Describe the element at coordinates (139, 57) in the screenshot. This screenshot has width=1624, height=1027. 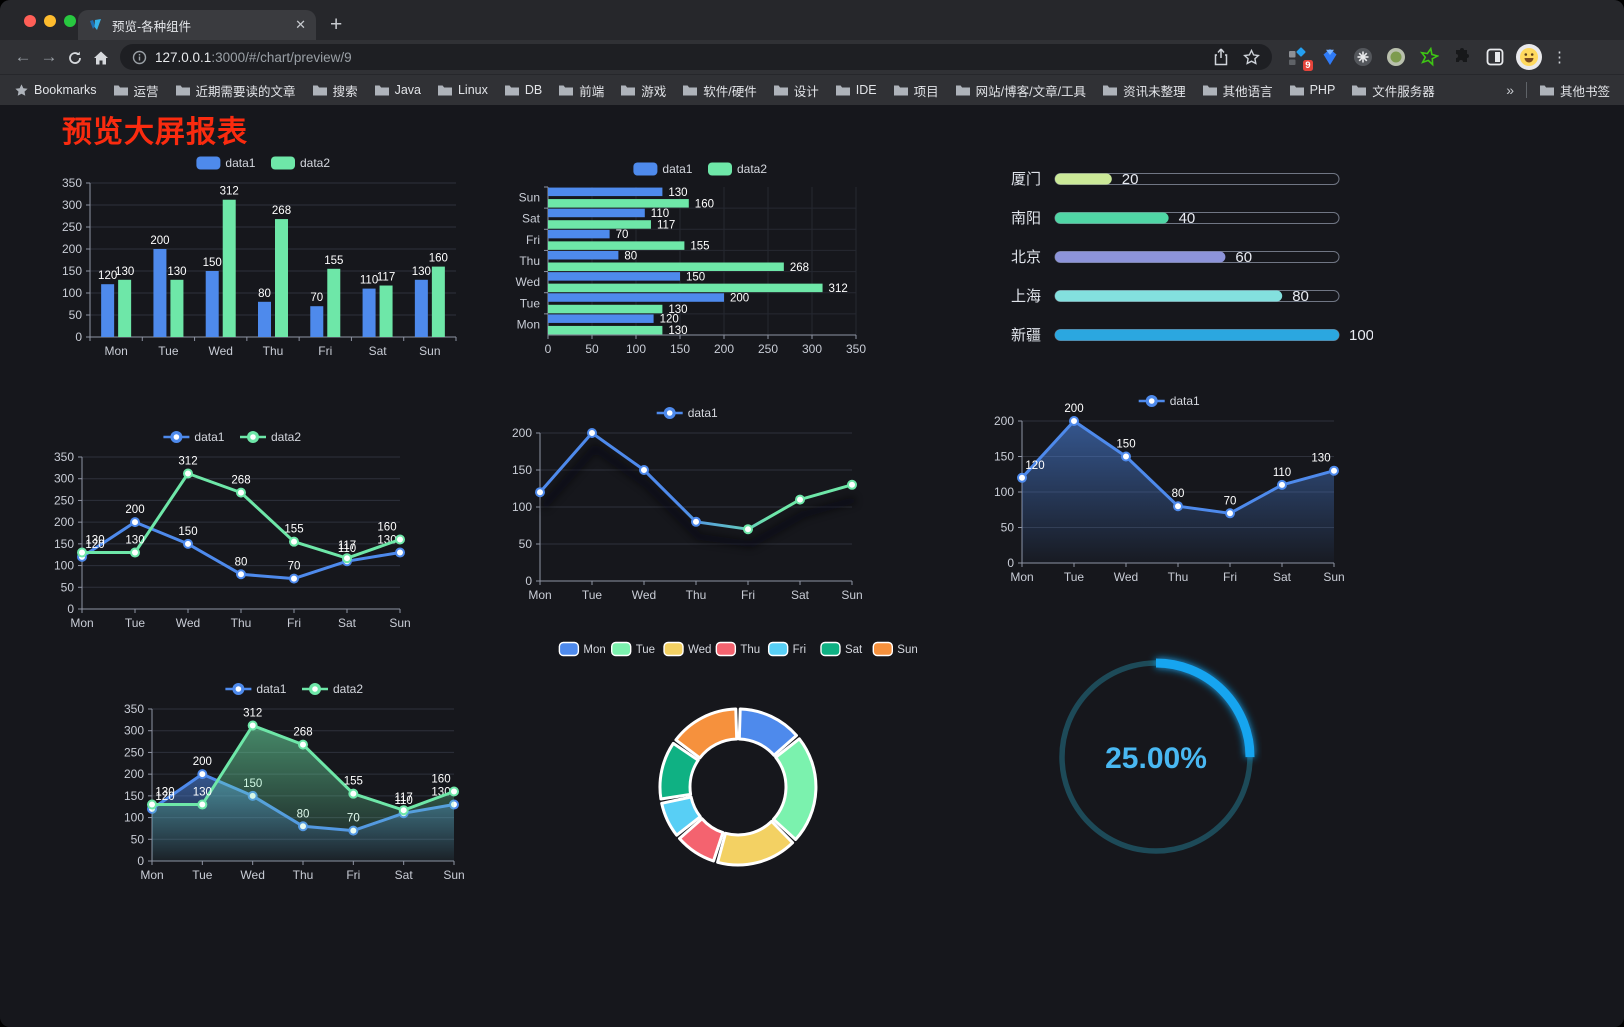
I see `site-info-icon` at that location.